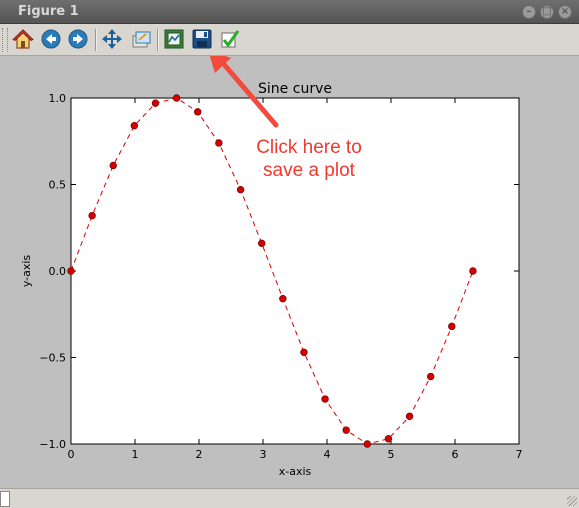 The image size is (579, 508). What do you see at coordinates (289, 40) in the screenshot?
I see `navigation-toolbar` at bounding box center [289, 40].